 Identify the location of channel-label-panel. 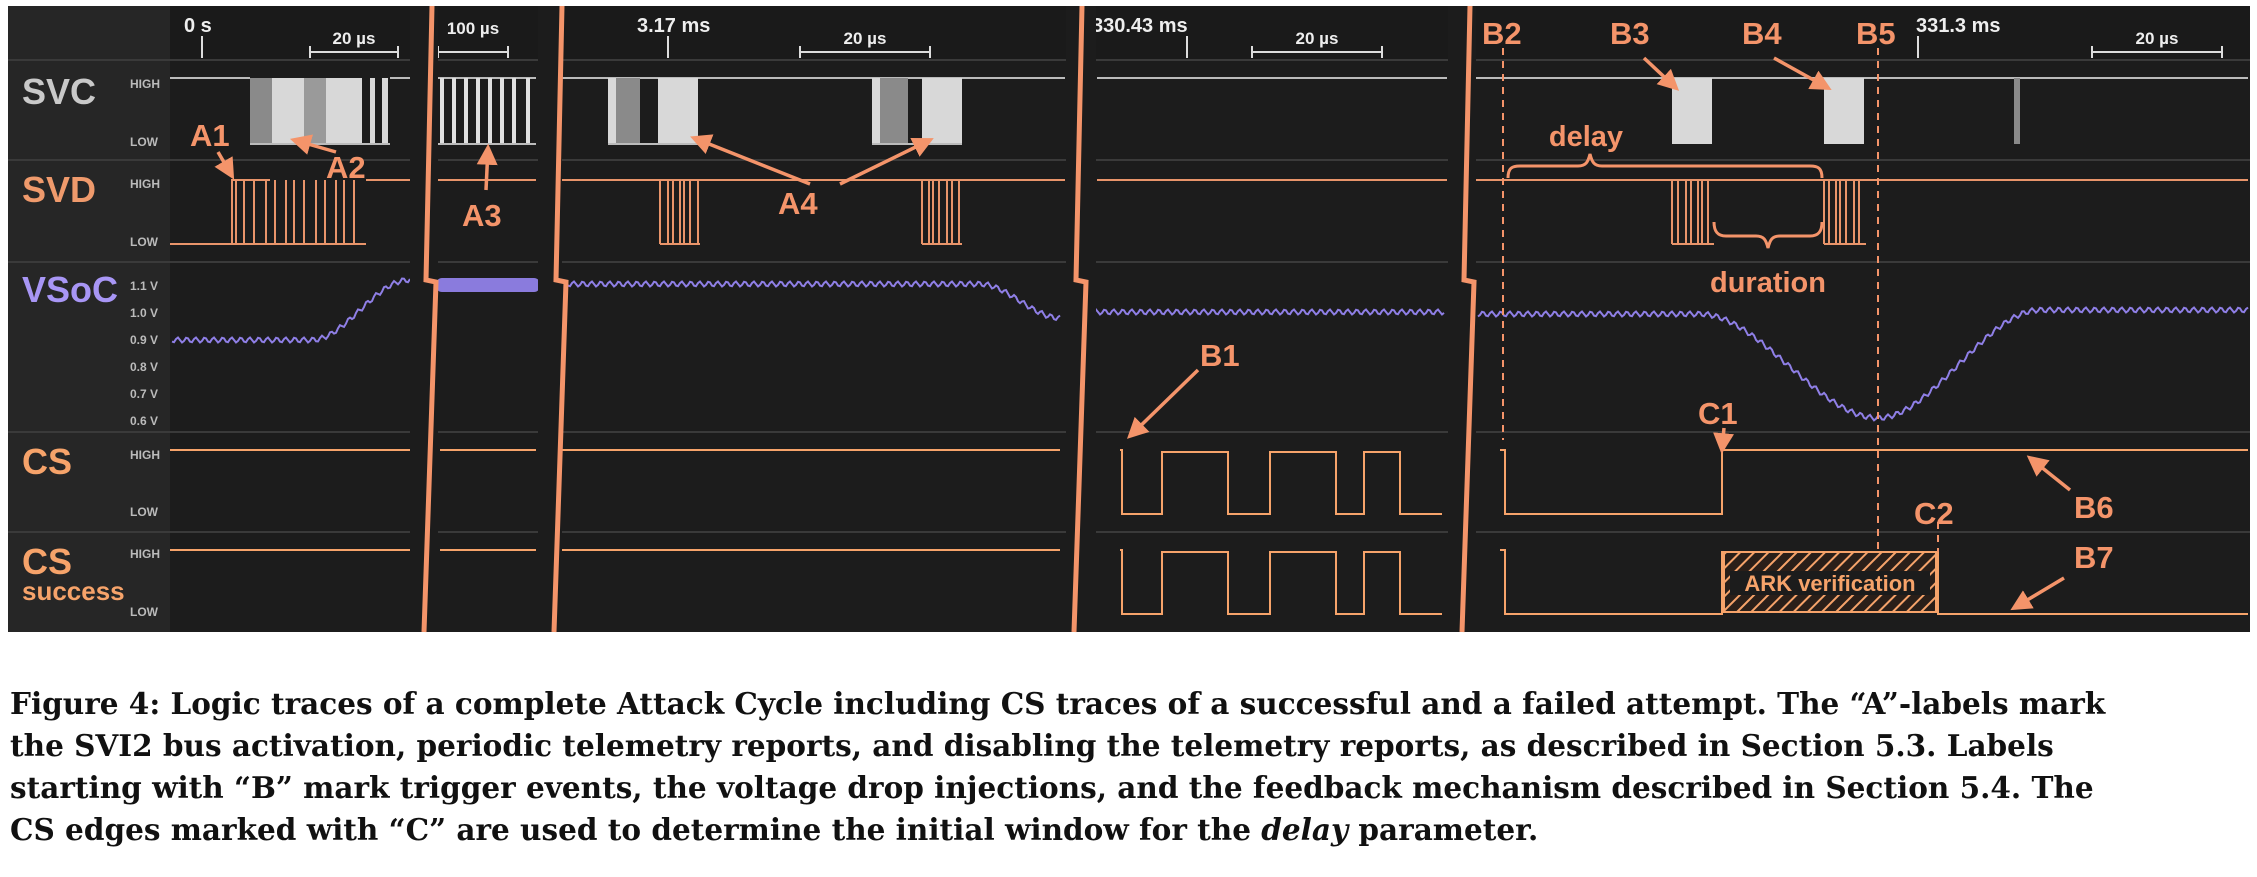
(89, 319).